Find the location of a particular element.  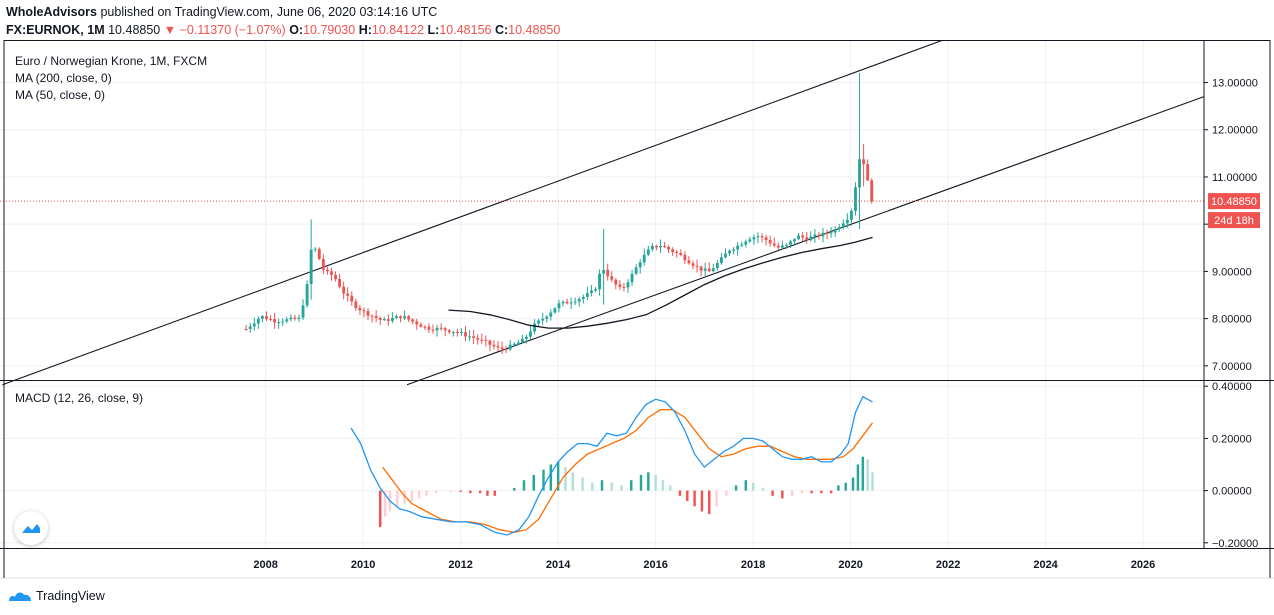

price-tick-label: 7.00000 is located at coordinates (1232, 367).